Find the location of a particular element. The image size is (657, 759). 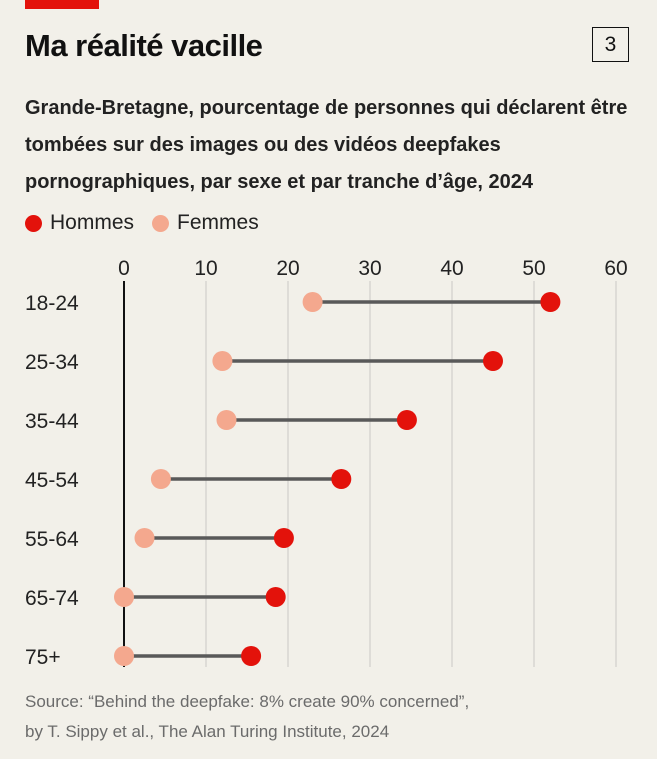

chart-title: Ma réalité vacille is located at coordinates (144, 45).